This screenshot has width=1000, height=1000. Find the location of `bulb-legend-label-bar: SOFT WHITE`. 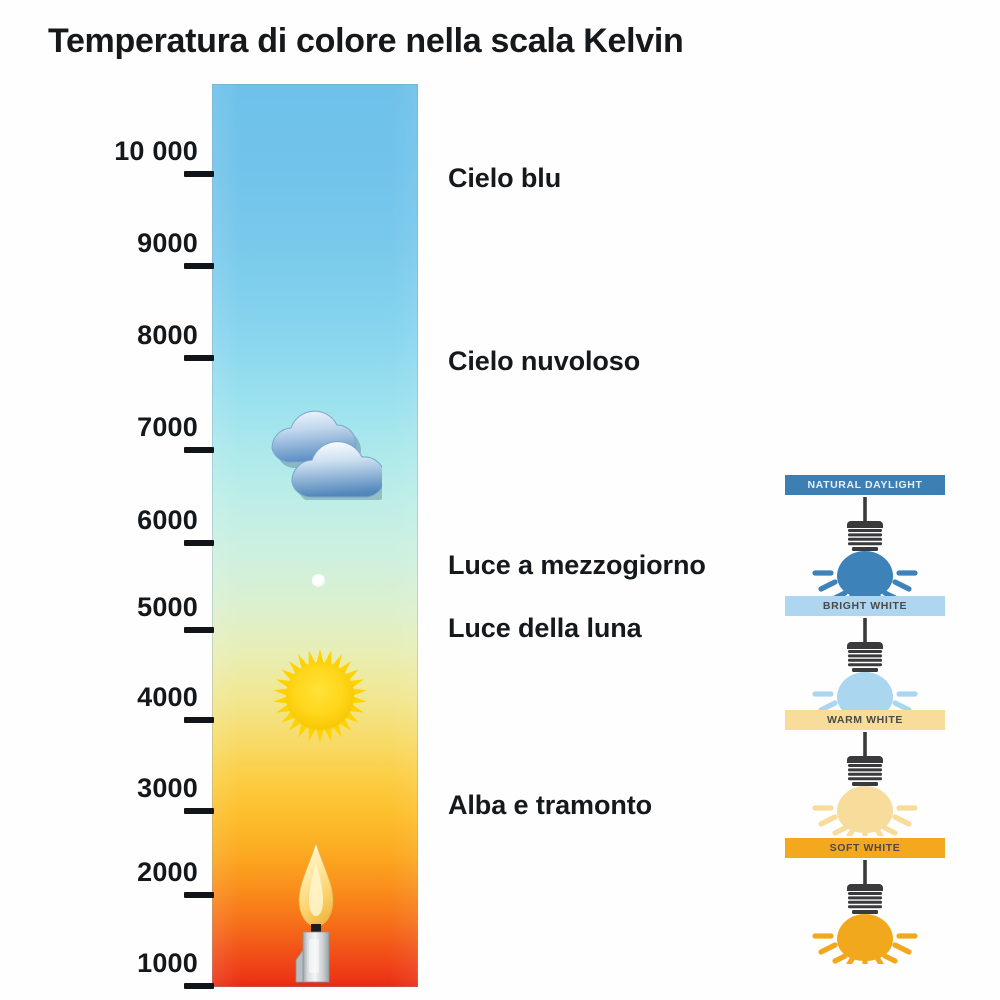

bulb-legend-label-bar: SOFT WHITE is located at coordinates (865, 848).